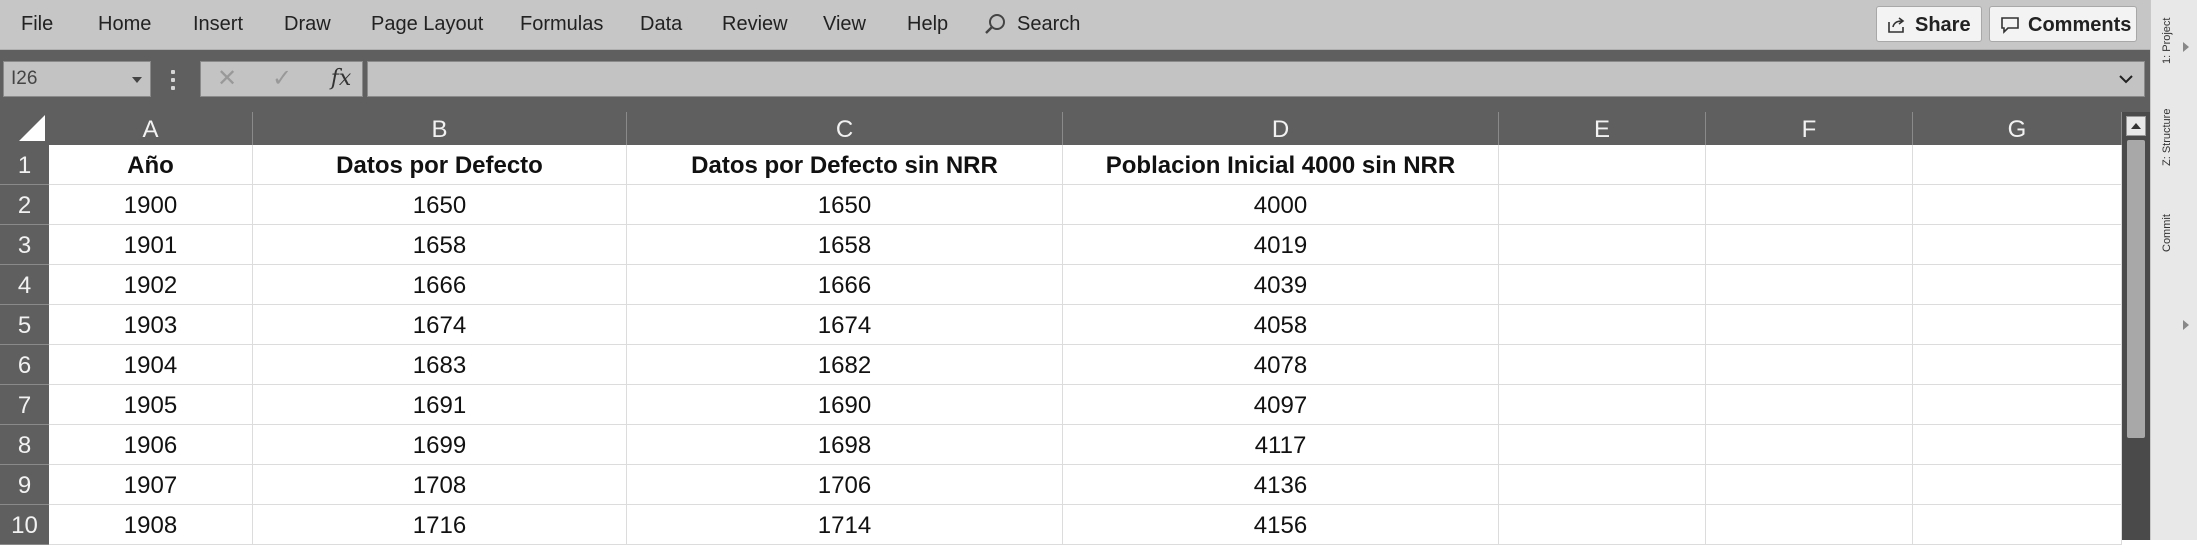 Image resolution: width=2197 pixels, height=547 pixels. What do you see at coordinates (151, 165) in the screenshot?
I see `header-cell: Año` at bounding box center [151, 165].